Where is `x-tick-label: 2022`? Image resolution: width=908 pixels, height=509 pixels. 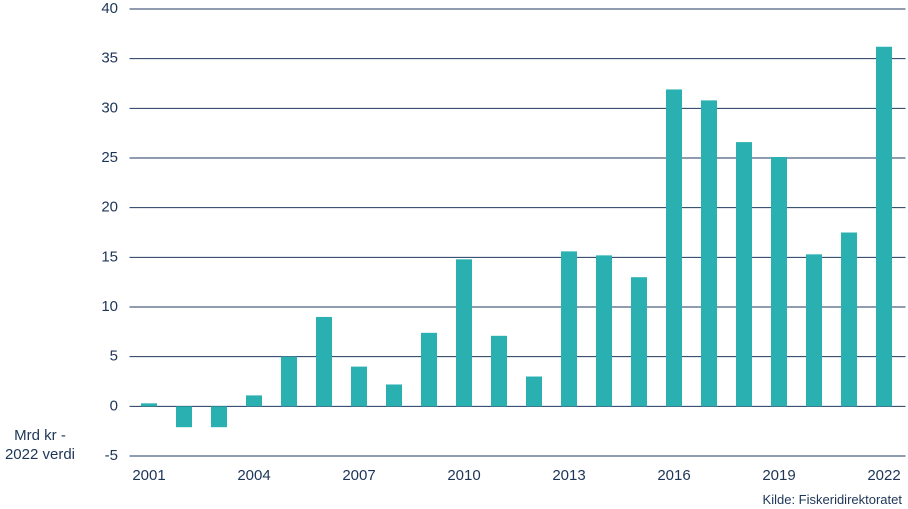
x-tick-label: 2022 is located at coordinates (883, 475).